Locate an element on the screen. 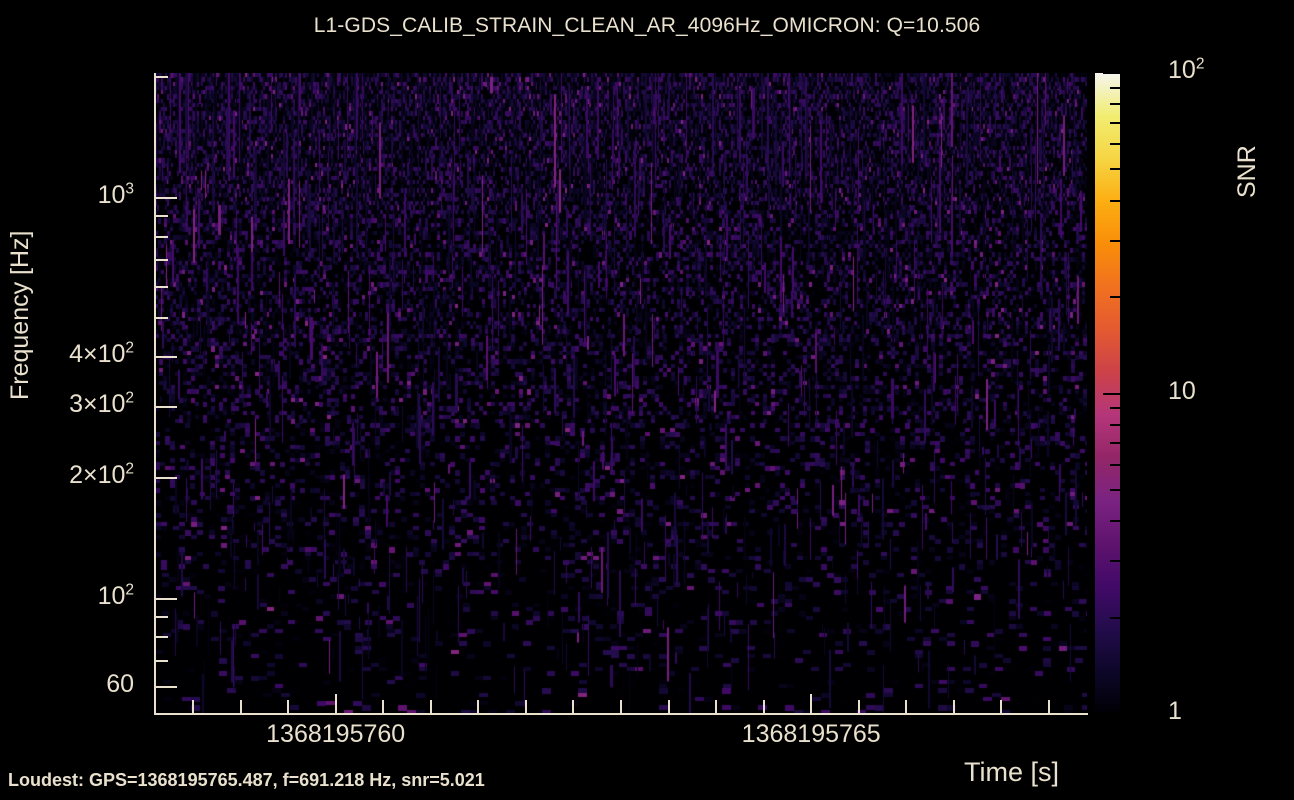 This screenshot has height=800, width=1294. y-tick-label-300: 3×10² is located at coordinates (101, 404).